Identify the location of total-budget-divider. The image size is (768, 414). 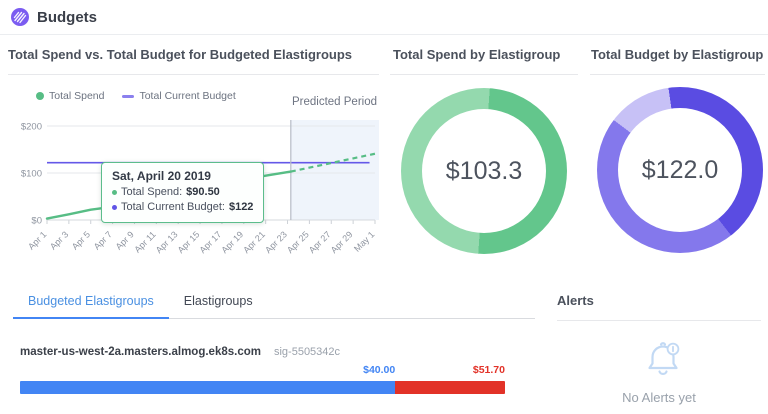
(677, 74).